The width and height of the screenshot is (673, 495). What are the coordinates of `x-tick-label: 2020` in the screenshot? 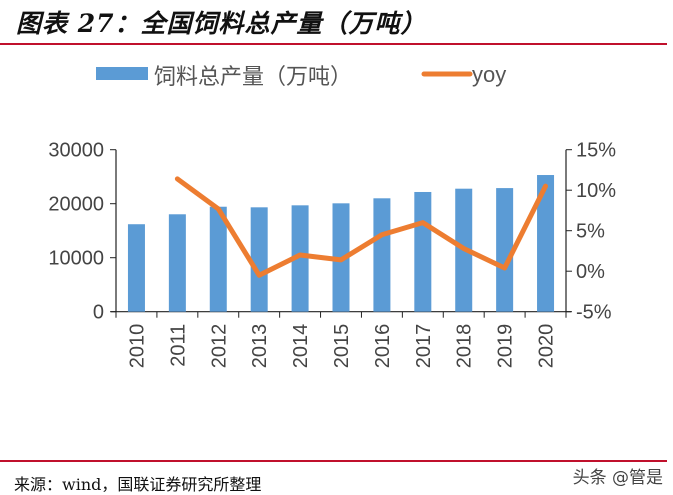 It's located at (547, 346).